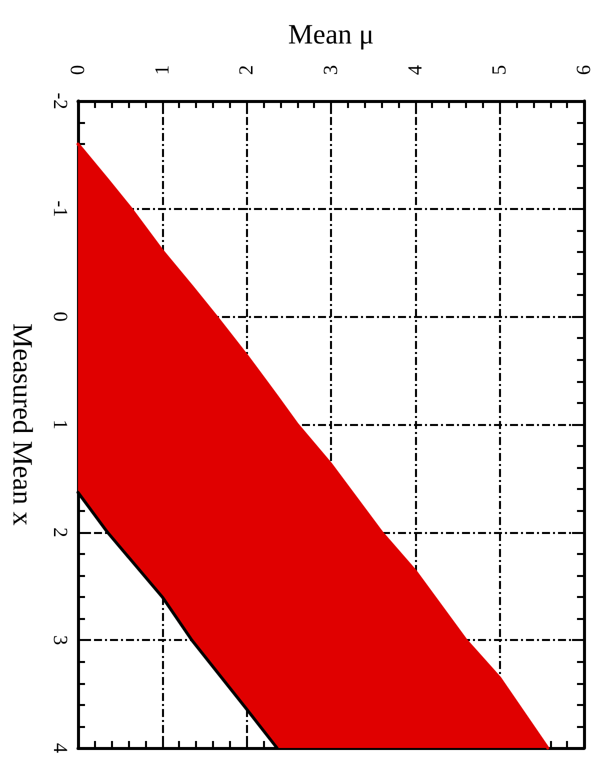 Image resolution: width=601 pixels, height=759 pixels. What do you see at coordinates (415, 70) in the screenshot?
I see `x-tick-label: 4` at bounding box center [415, 70].